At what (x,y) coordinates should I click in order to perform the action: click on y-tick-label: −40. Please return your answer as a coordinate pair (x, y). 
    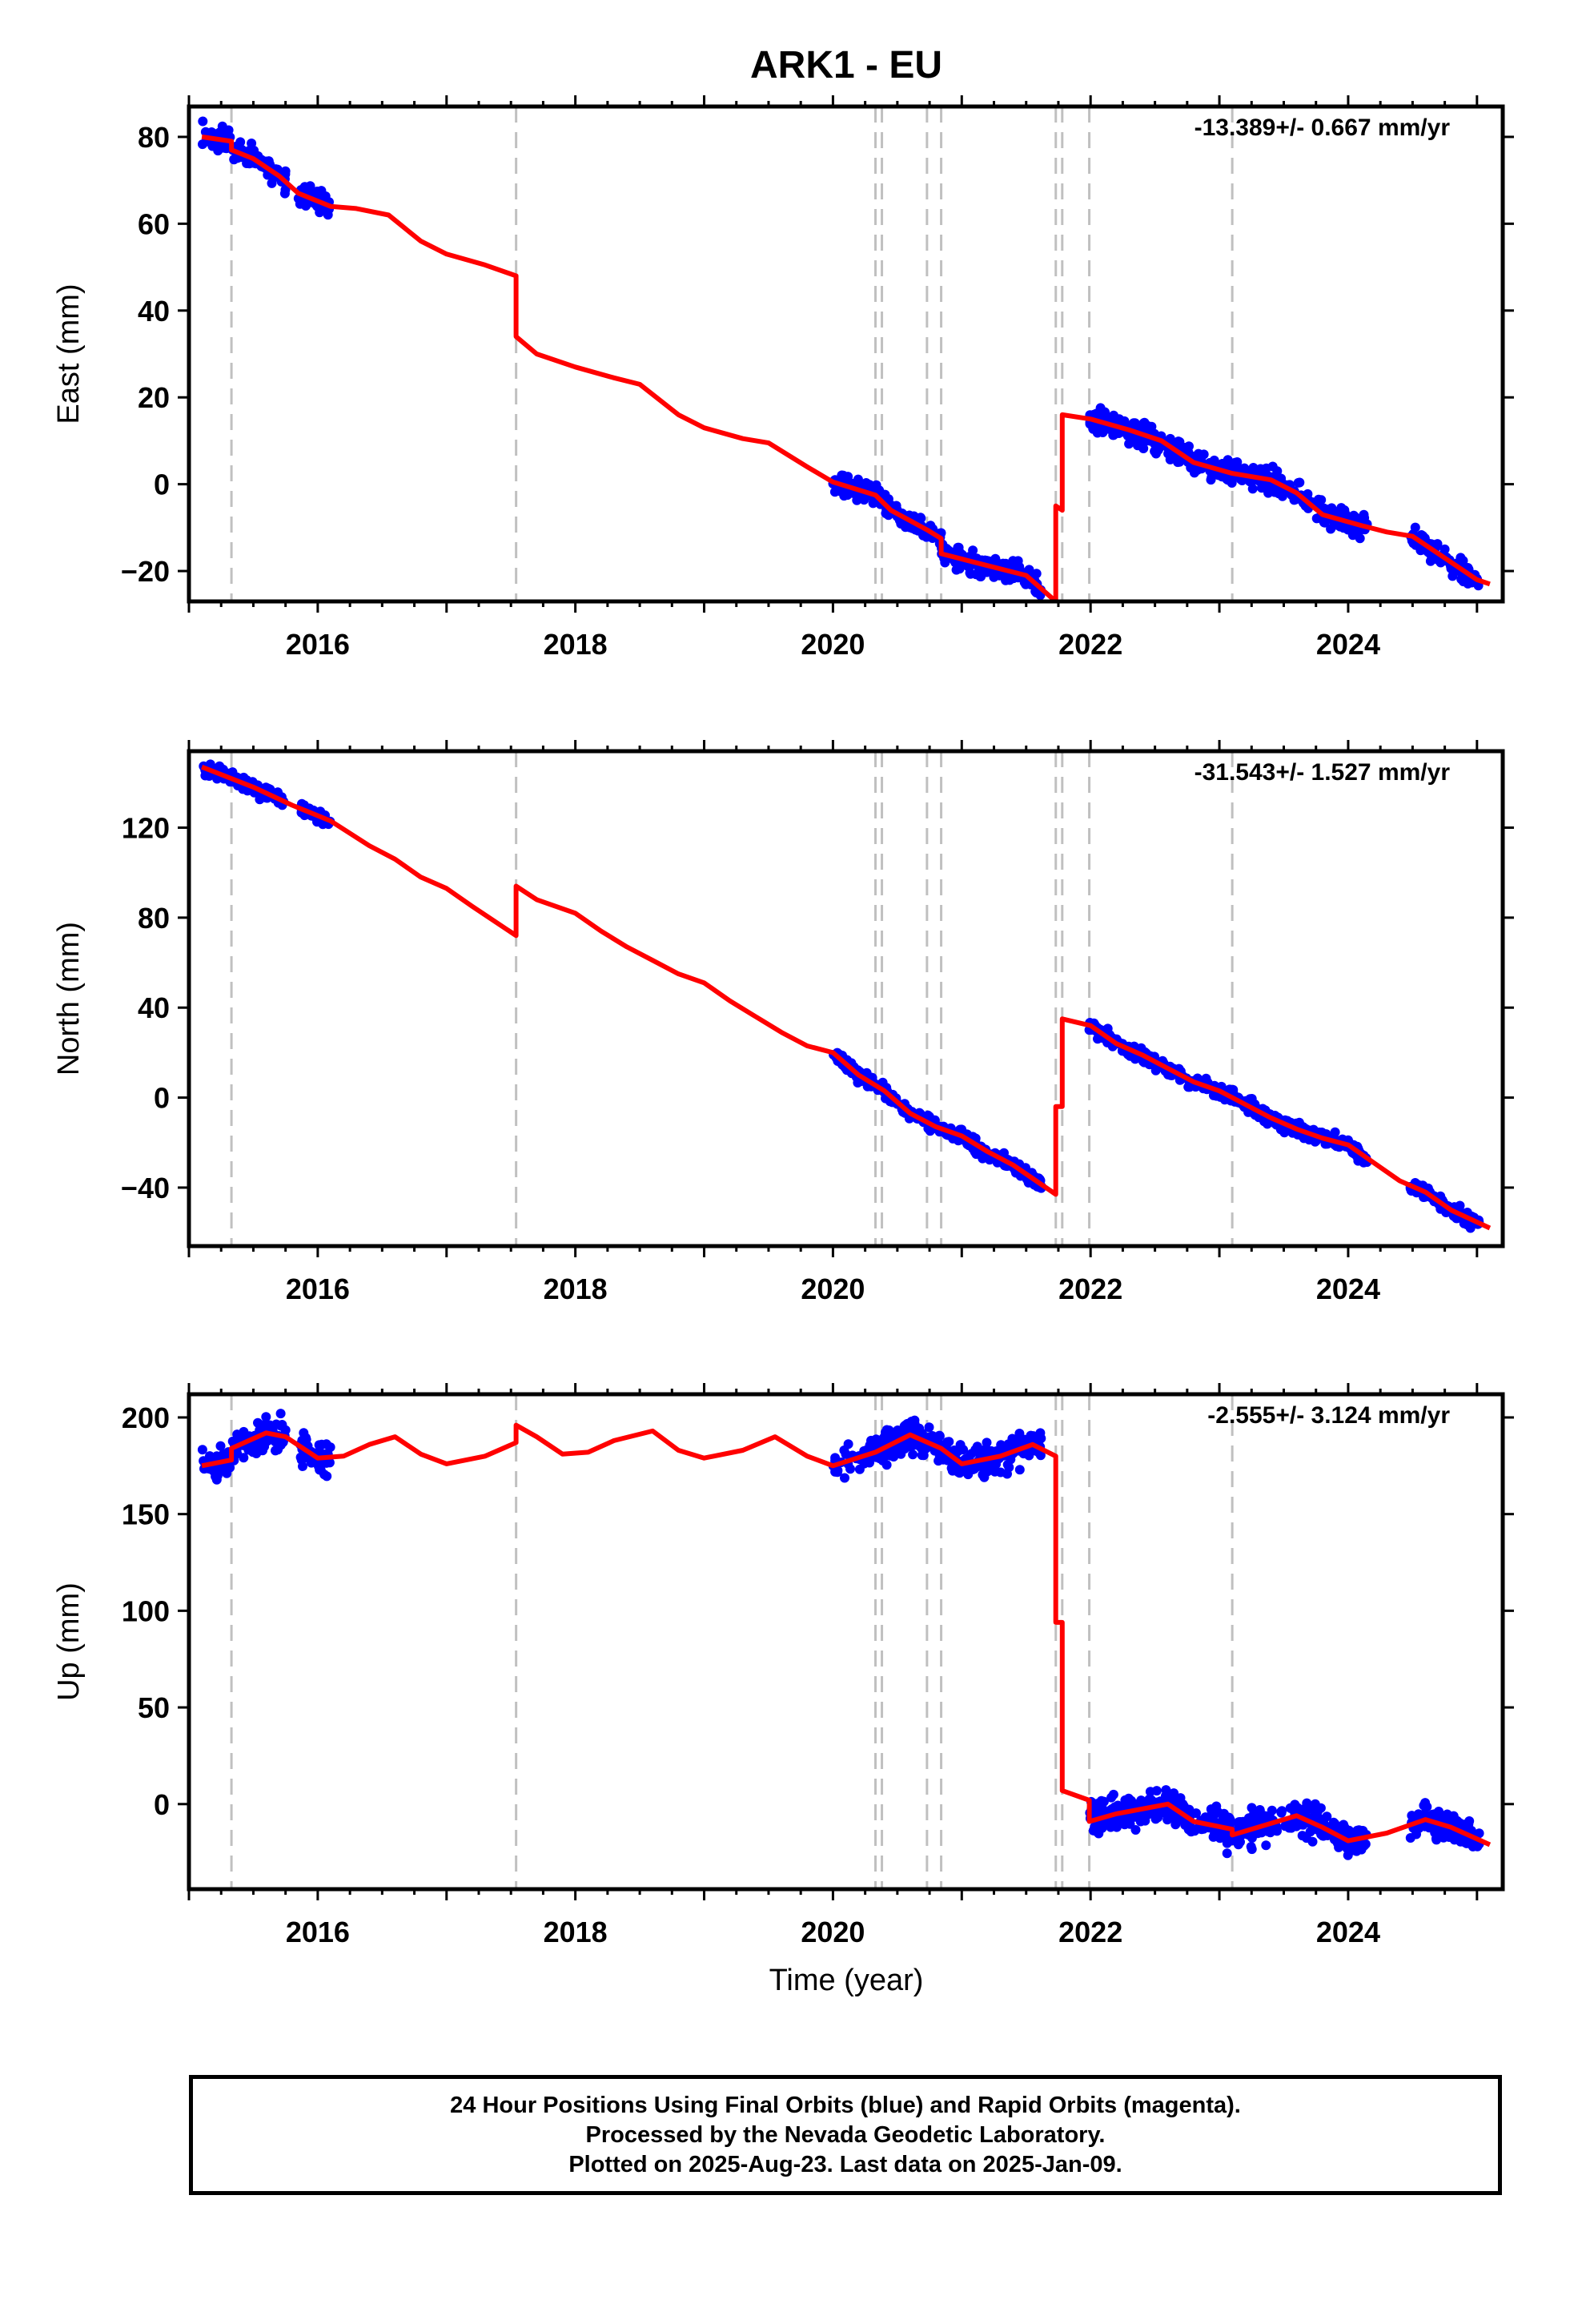
    Looking at the image, I should click on (145, 1188).